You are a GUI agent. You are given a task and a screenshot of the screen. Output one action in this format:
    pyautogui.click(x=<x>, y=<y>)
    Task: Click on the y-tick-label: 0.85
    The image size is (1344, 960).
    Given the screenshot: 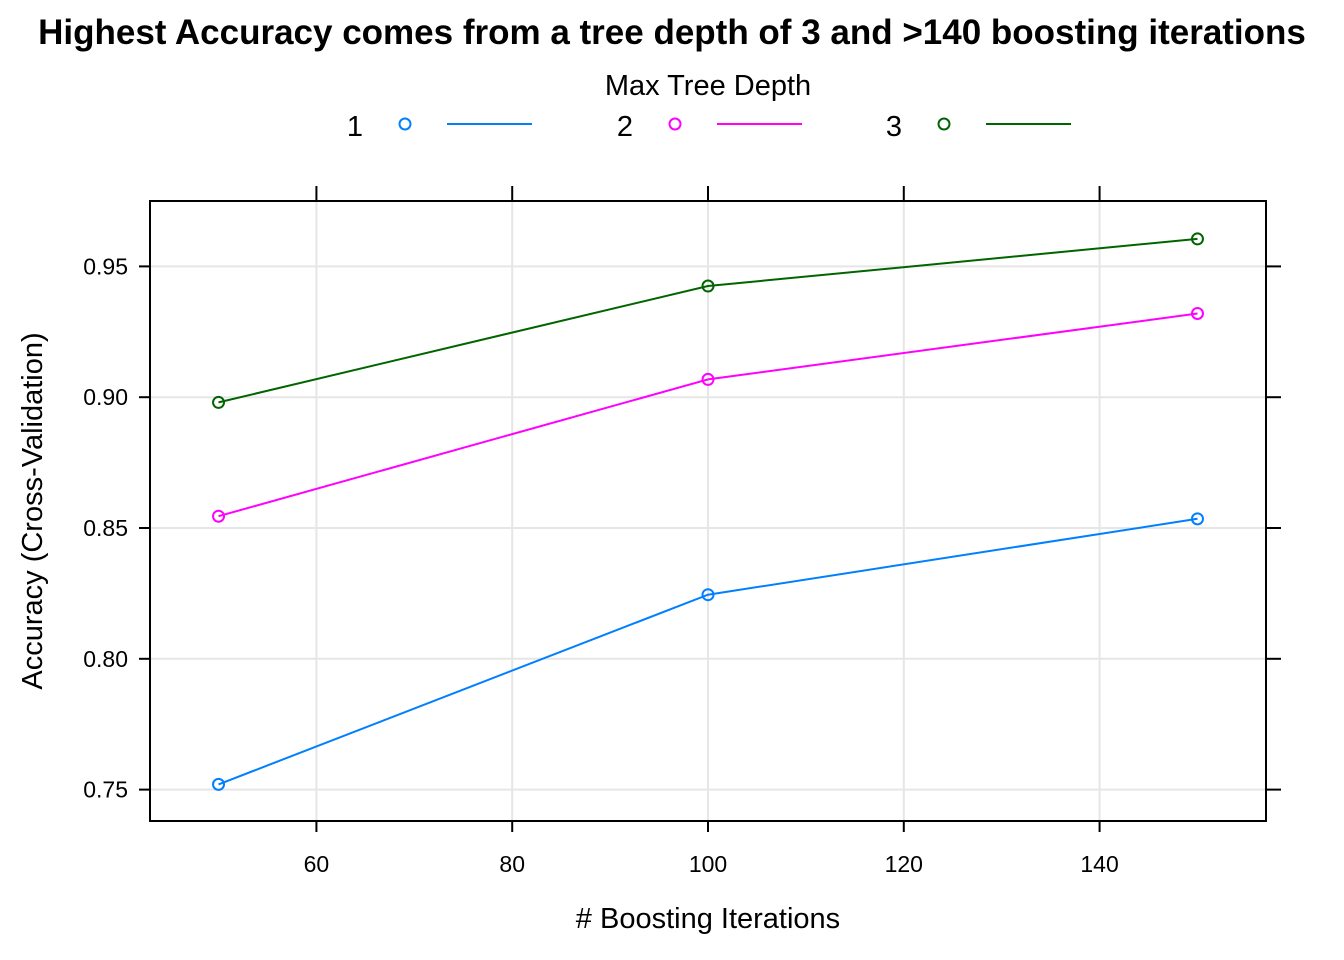 What is the action you would take?
    pyautogui.click(x=105, y=528)
    